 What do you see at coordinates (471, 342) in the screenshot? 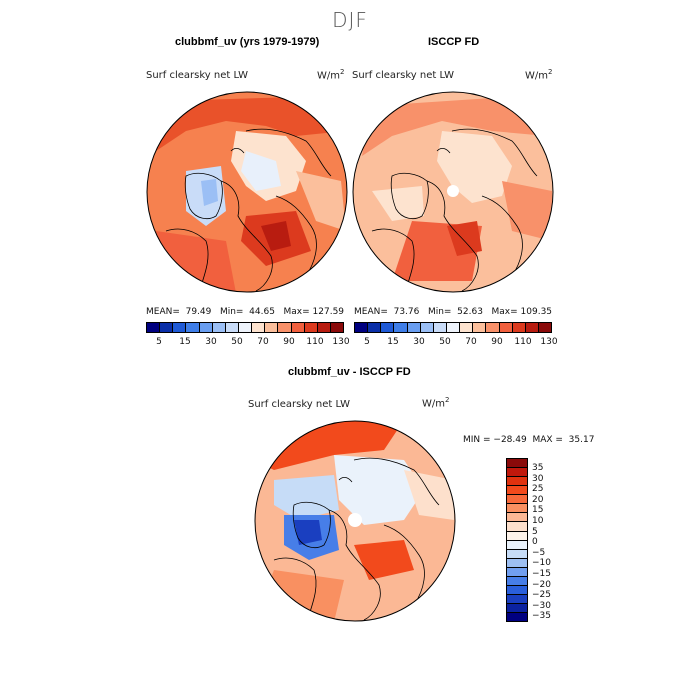
I see `colorbar-tick-label: 70` at bounding box center [471, 342].